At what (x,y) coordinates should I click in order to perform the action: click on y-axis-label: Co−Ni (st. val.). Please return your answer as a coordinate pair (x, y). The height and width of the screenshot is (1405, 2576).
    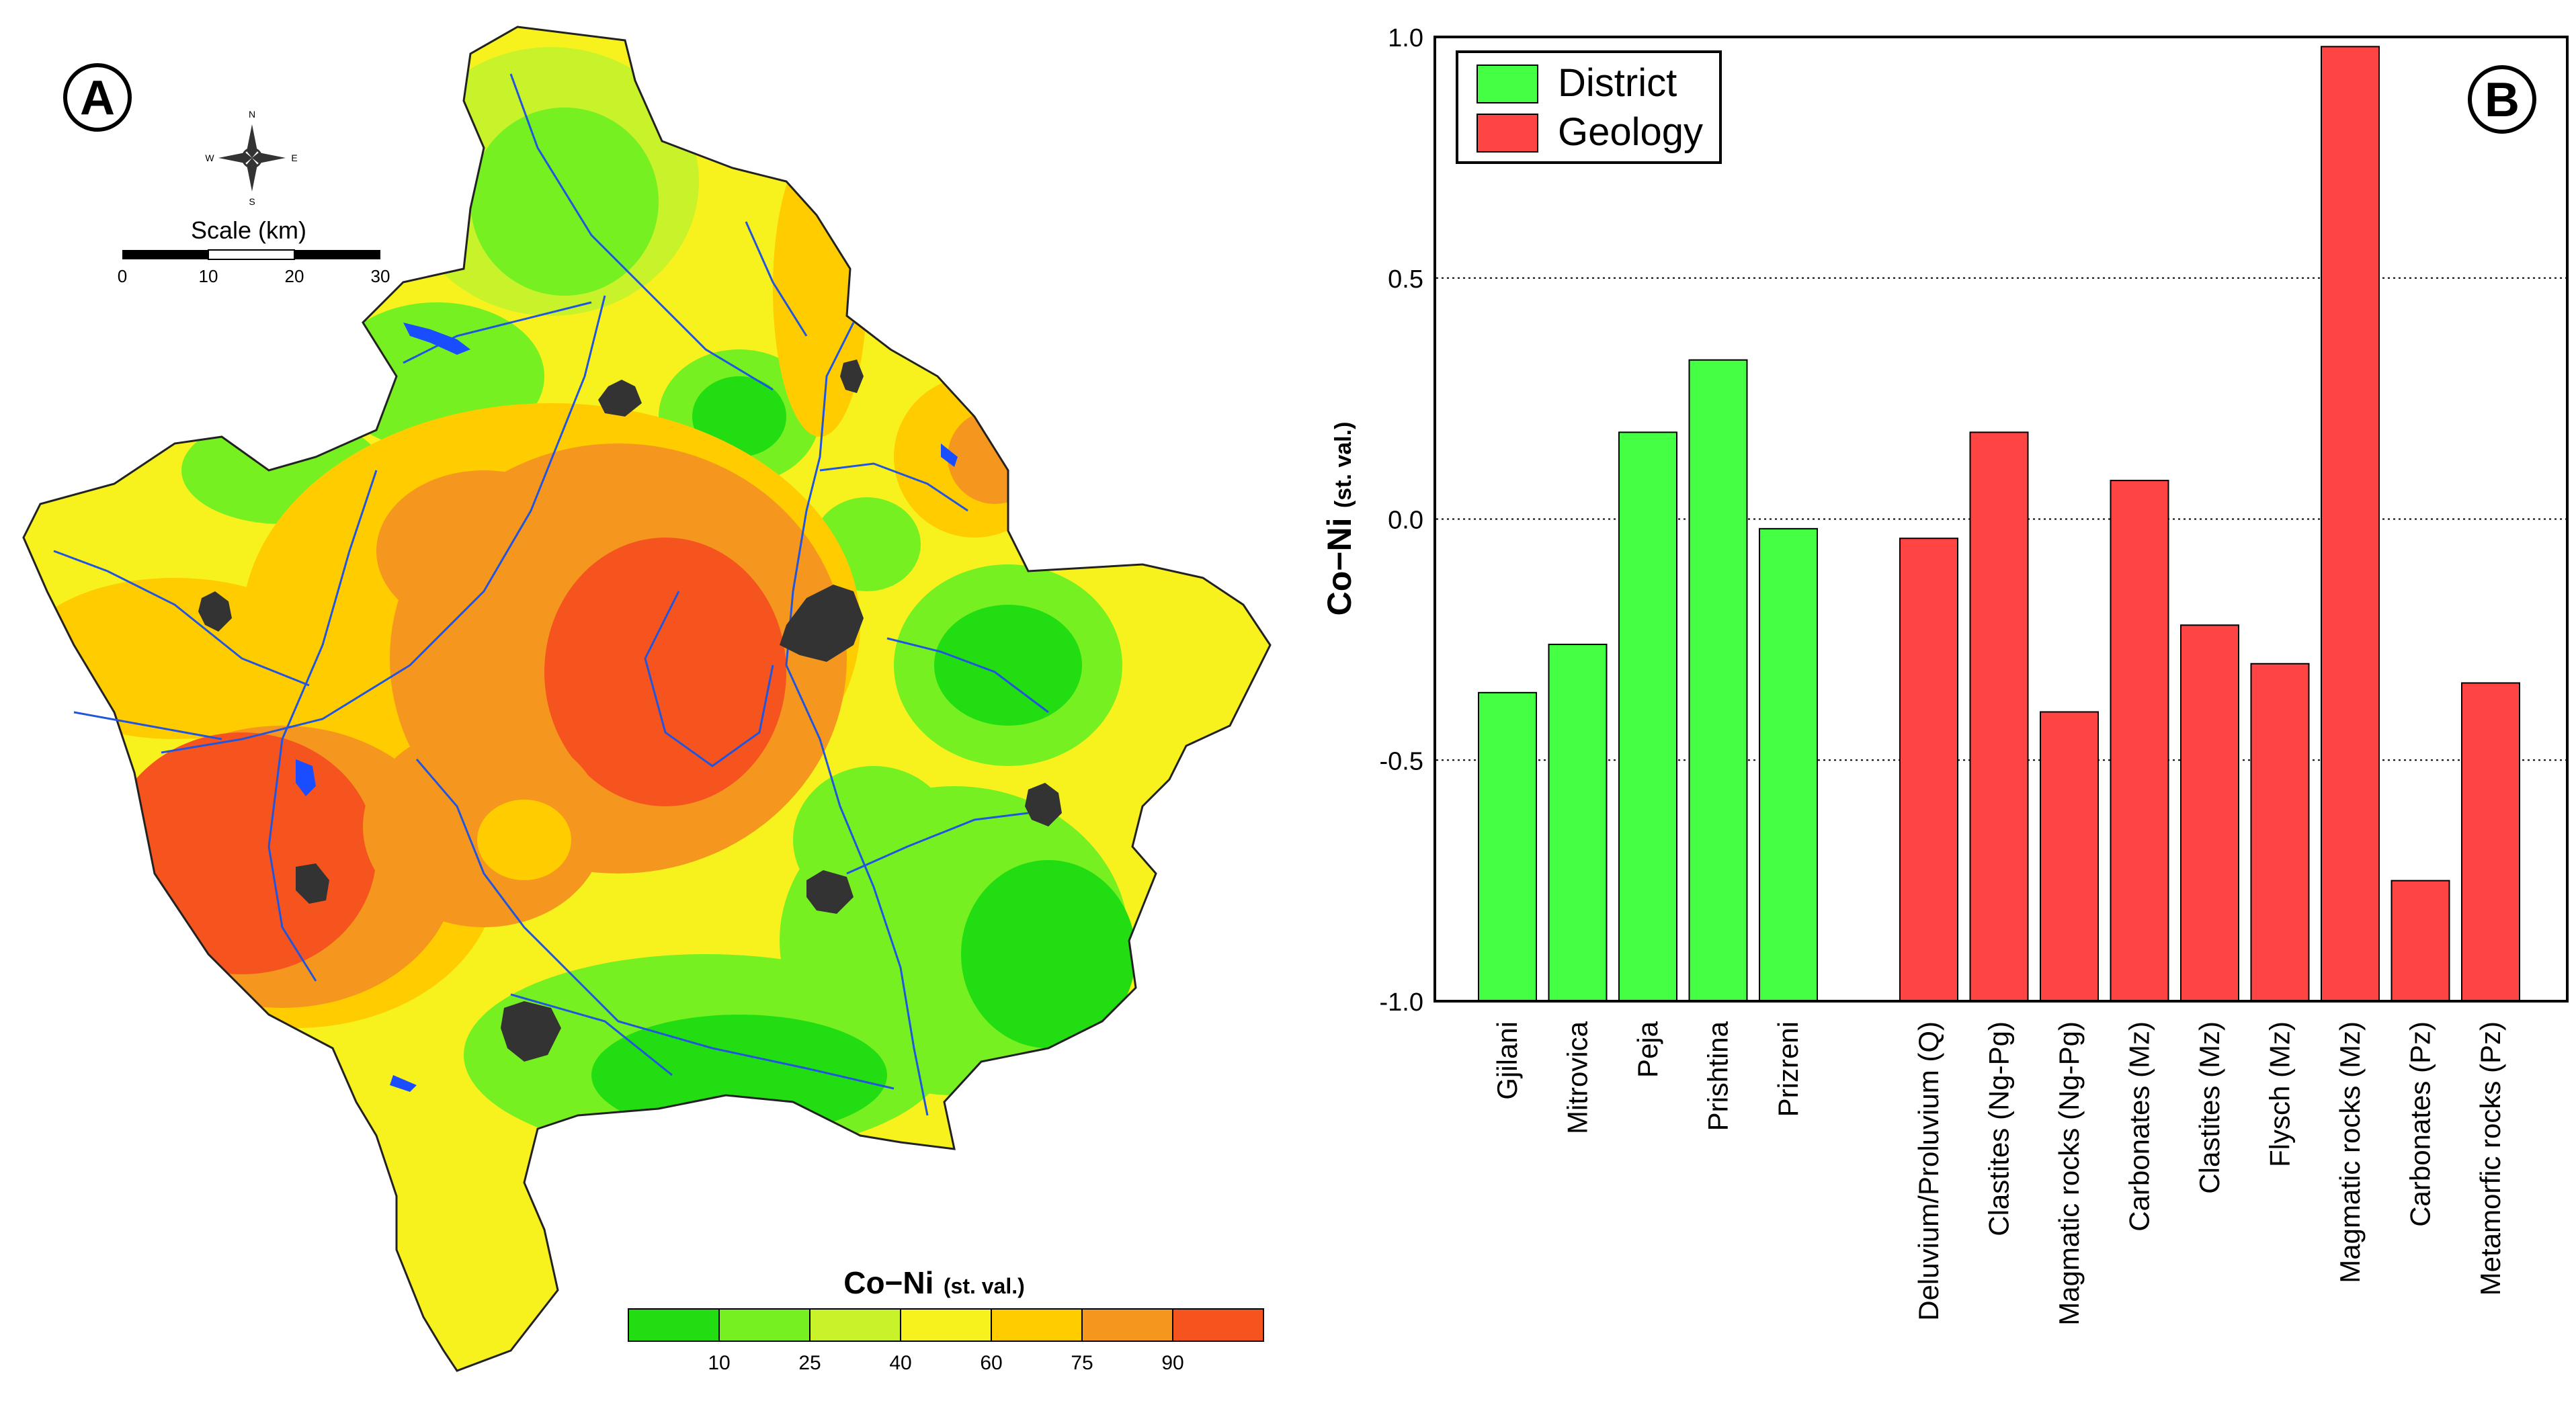
    Looking at the image, I should click on (1339, 519).